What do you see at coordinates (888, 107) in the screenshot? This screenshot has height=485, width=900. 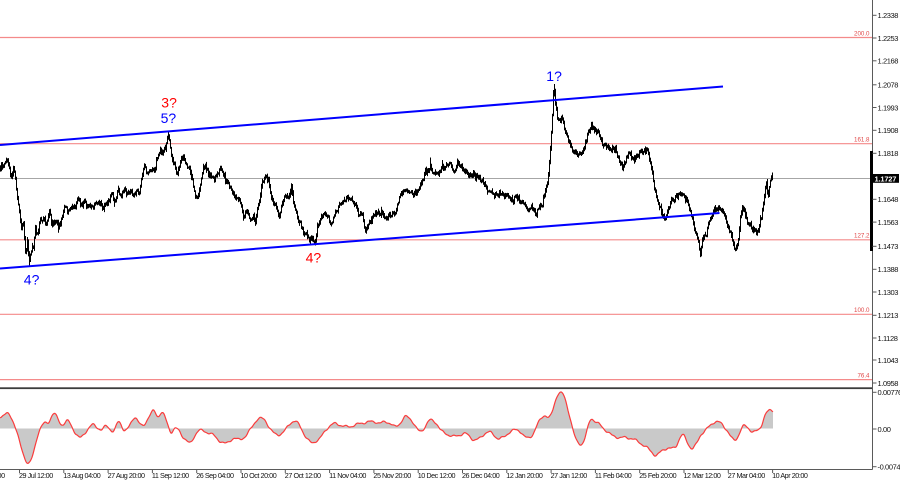 I see `svg-text: 1.1993` at bounding box center [888, 107].